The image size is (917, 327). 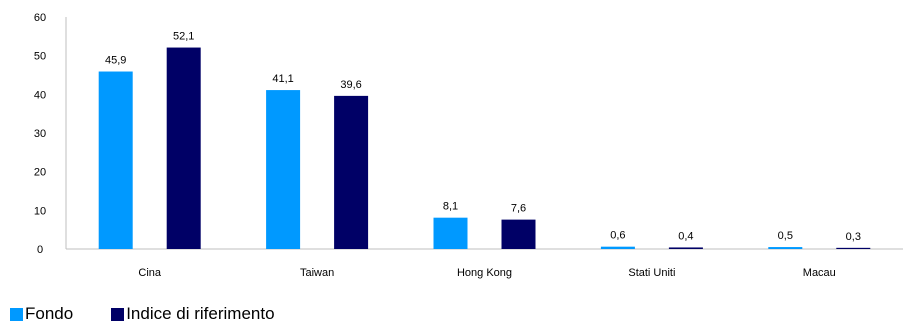 What do you see at coordinates (685, 236) in the screenshot?
I see `data-label: 0,4` at bounding box center [685, 236].